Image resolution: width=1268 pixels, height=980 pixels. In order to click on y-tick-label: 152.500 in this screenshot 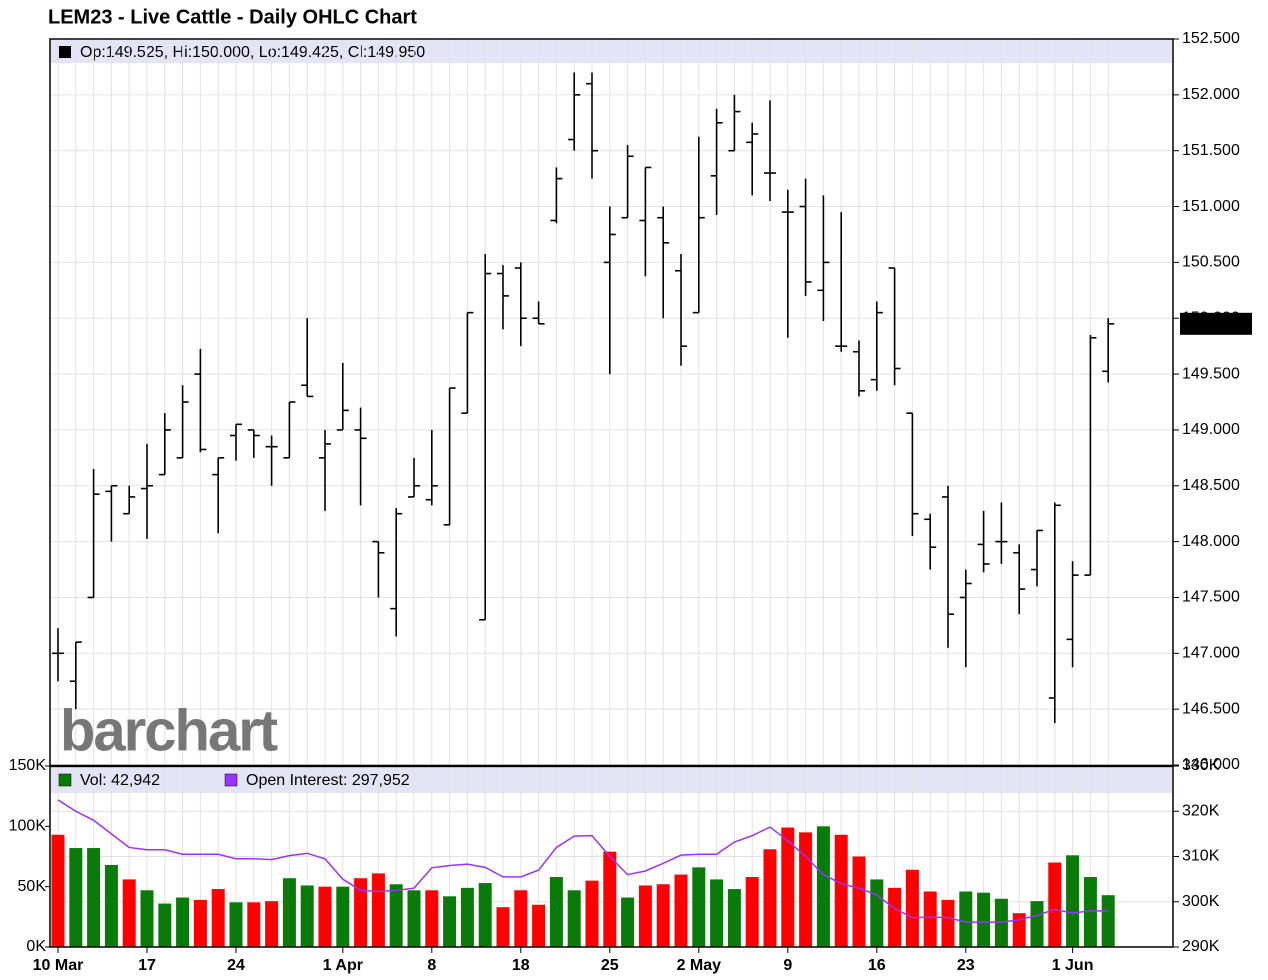, I will do `click(1211, 38)`.